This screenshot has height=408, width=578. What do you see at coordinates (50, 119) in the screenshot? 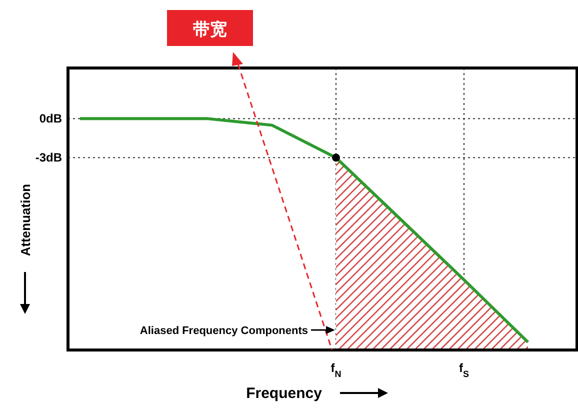
I see `y-tick-label: 0dB` at bounding box center [50, 119].